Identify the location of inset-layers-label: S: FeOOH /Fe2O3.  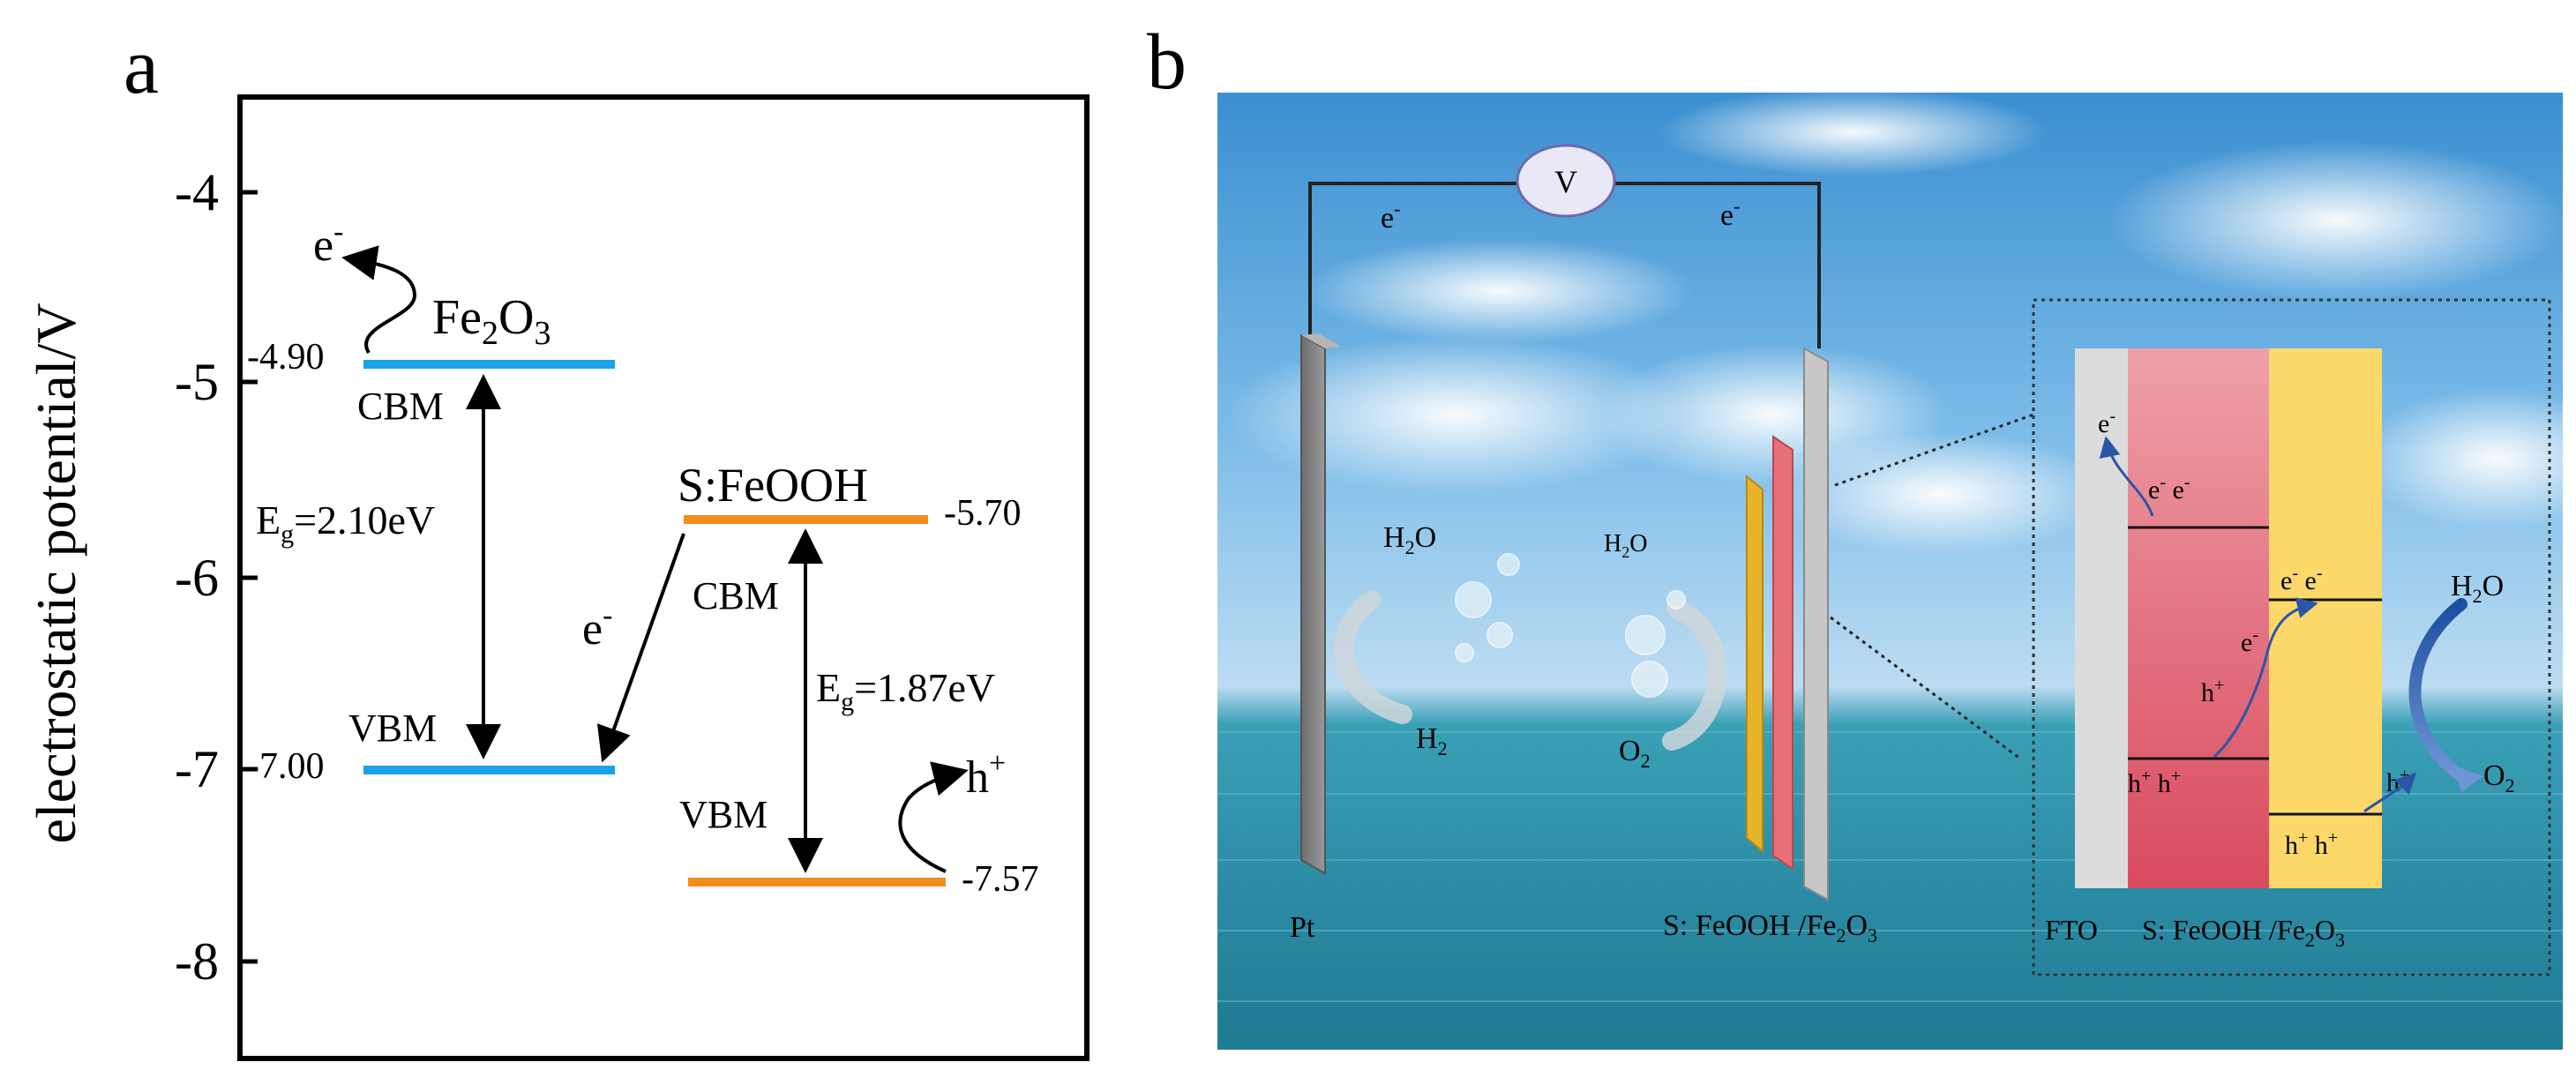
(2243, 932).